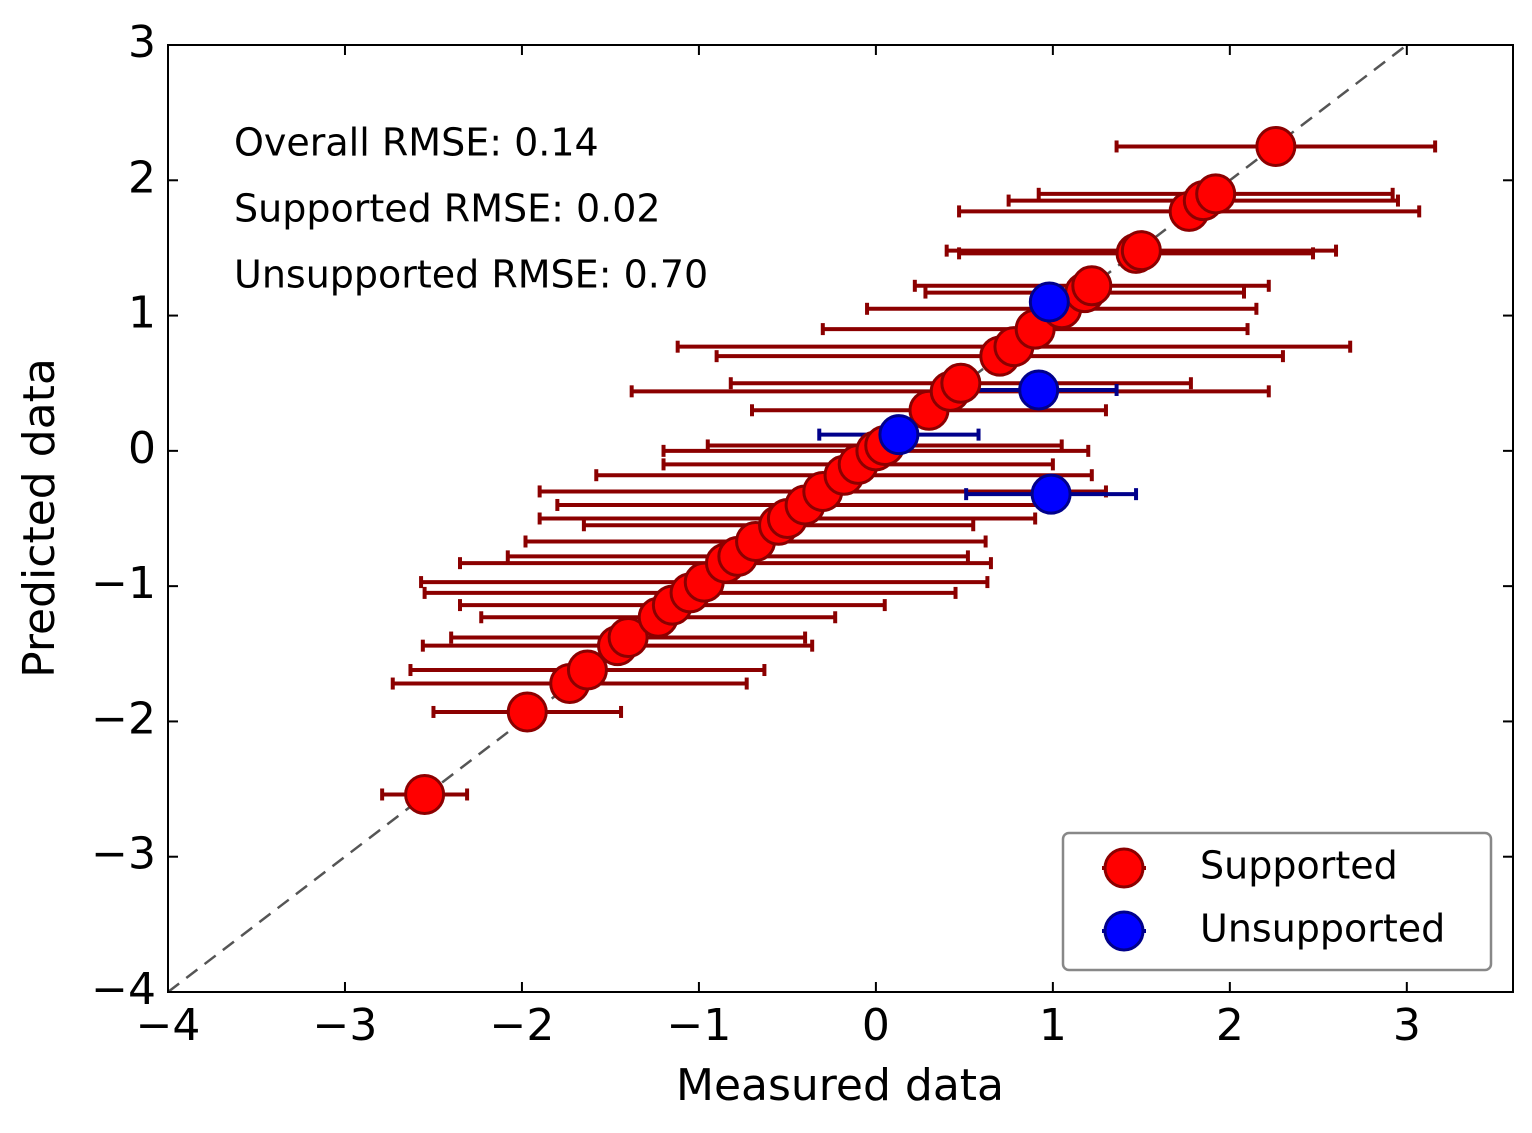  What do you see at coordinates (1277, 901) in the screenshot?
I see `legend-box` at bounding box center [1277, 901].